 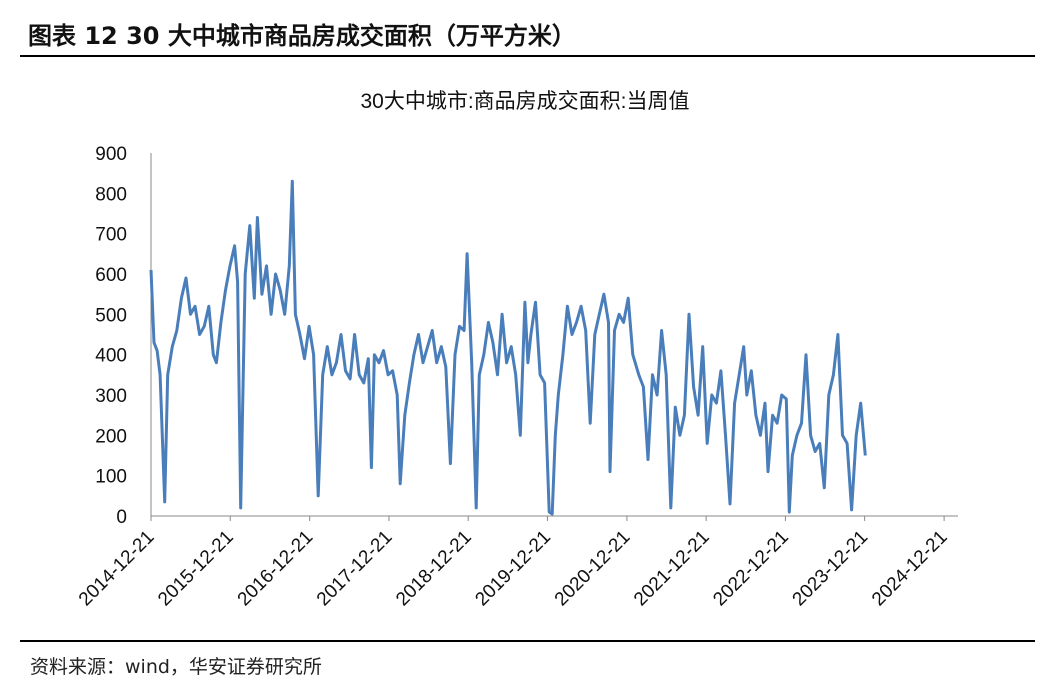 What do you see at coordinates (121, 517) in the screenshot?
I see `y-tick-label: 0` at bounding box center [121, 517].